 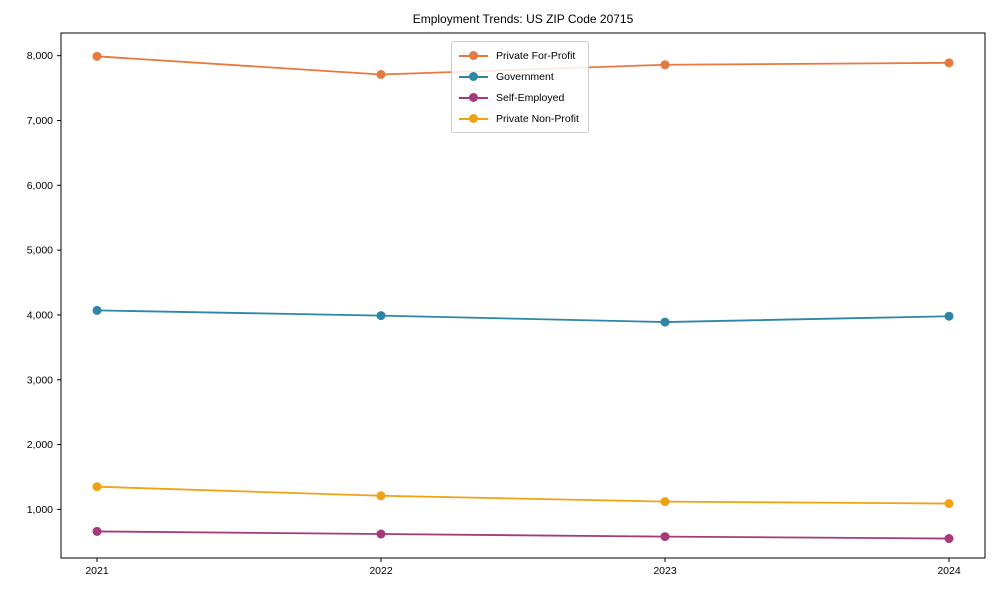 What do you see at coordinates (40, 380) in the screenshot?
I see `y-axis-tick-label: 3,000` at bounding box center [40, 380].